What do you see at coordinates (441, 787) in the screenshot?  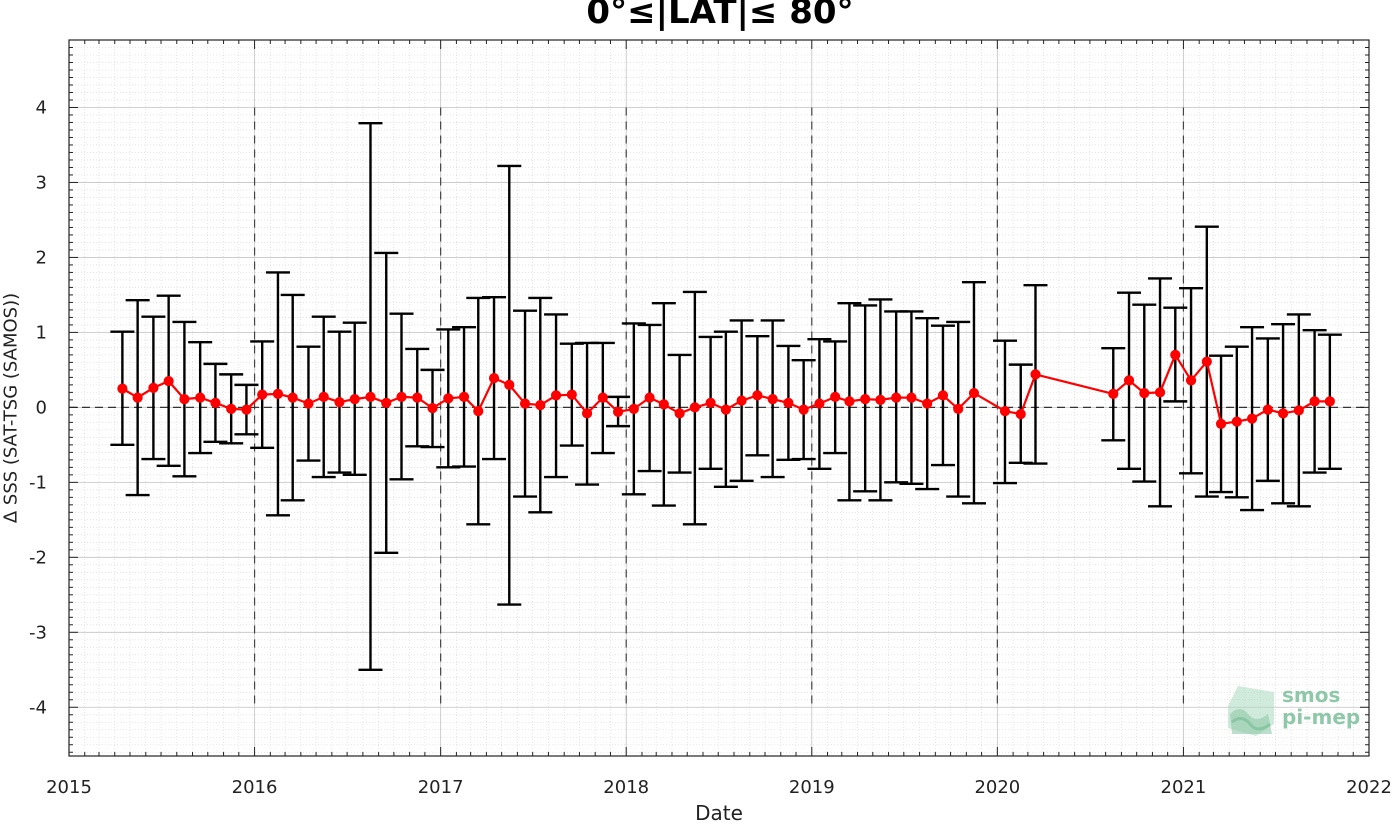 I see `x-tick-label: 2017` at bounding box center [441, 787].